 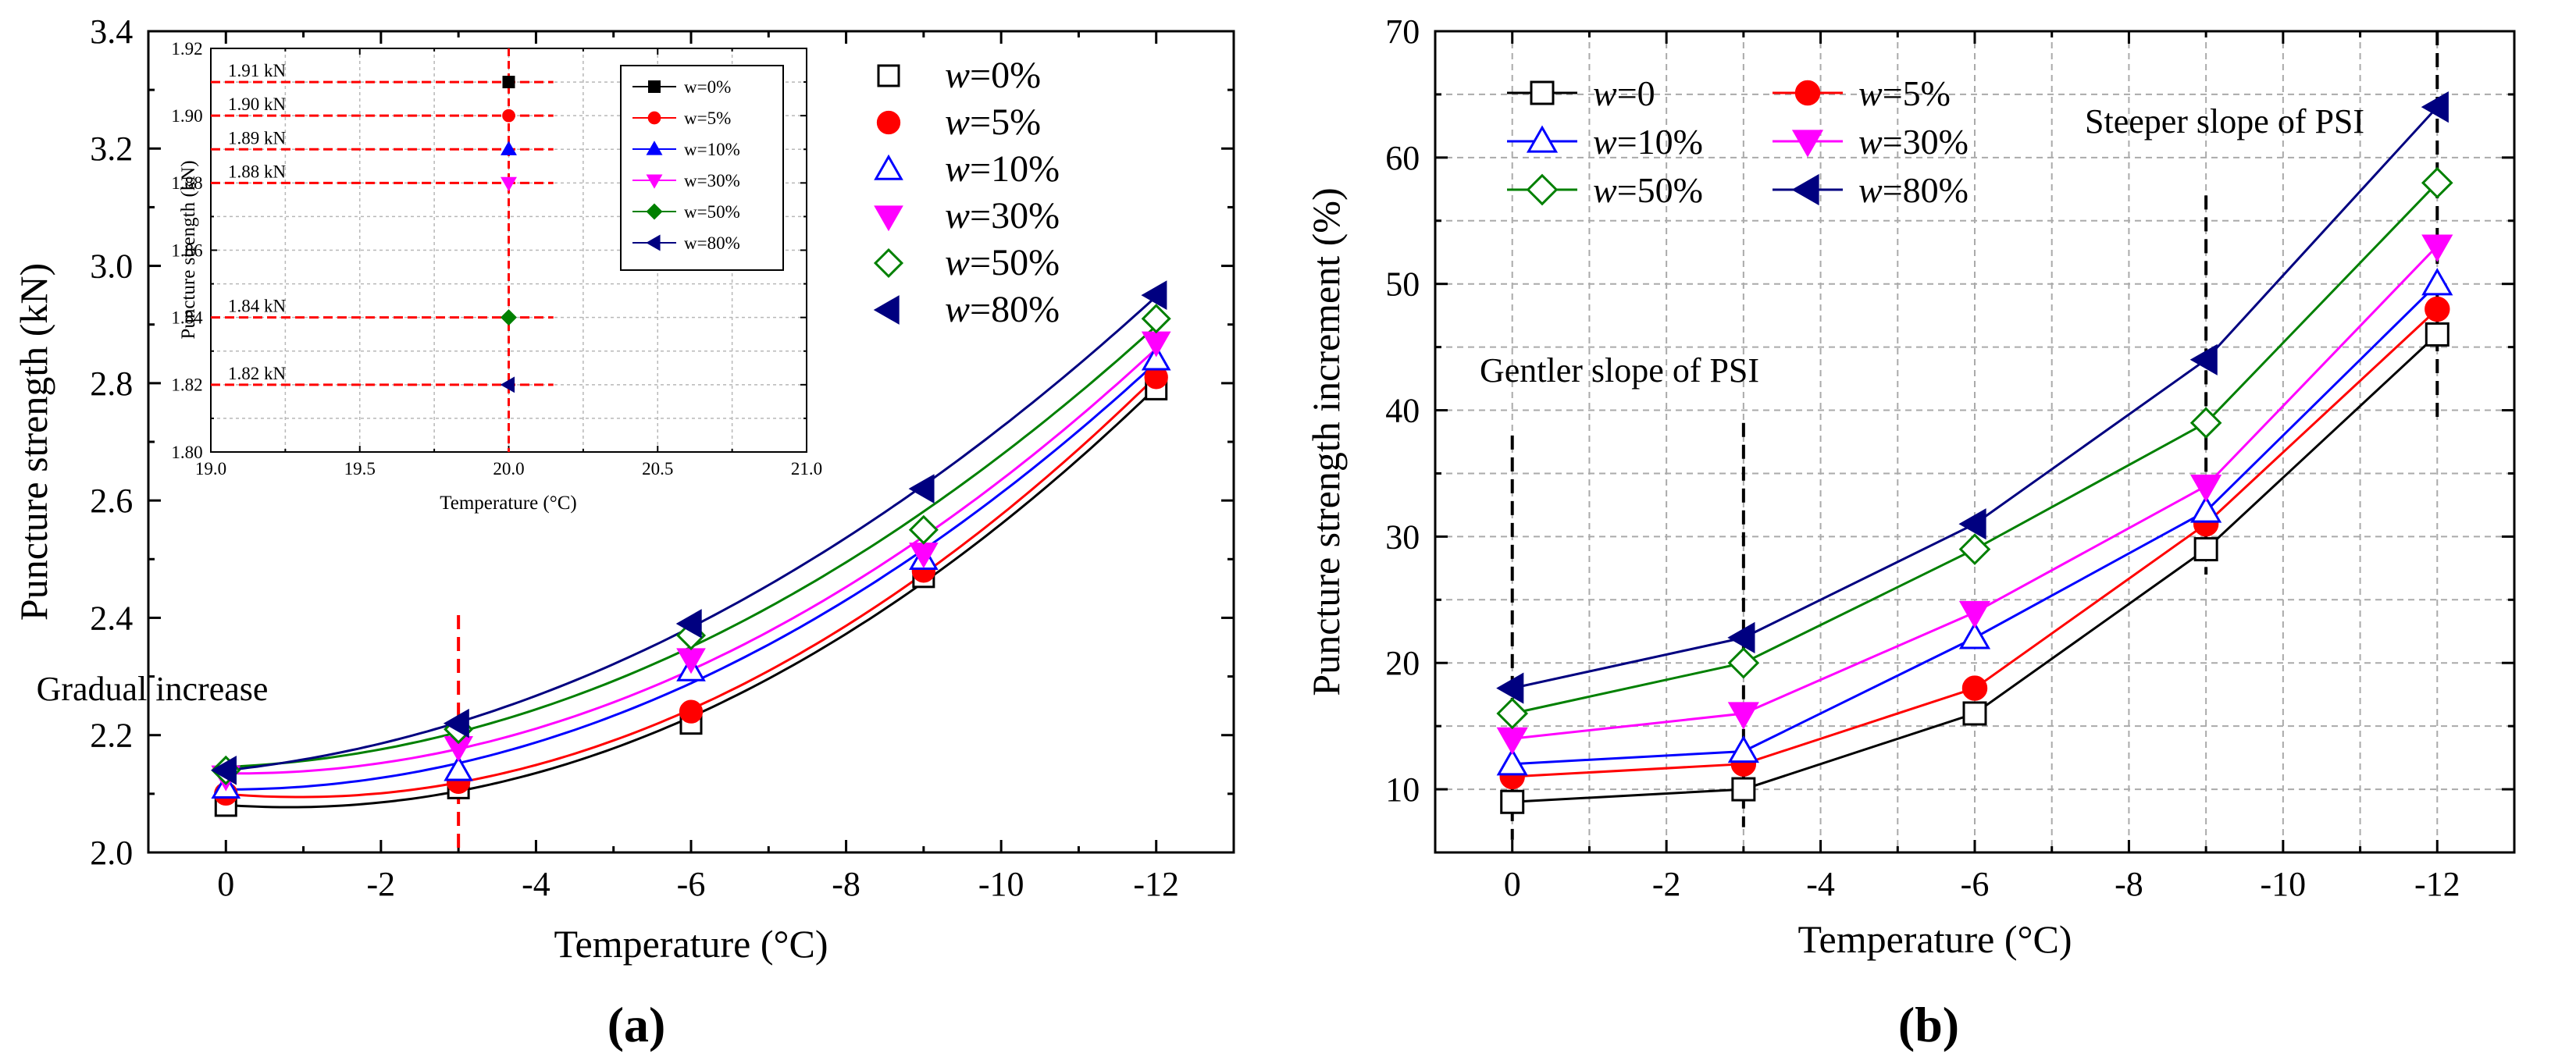 What do you see at coordinates (509, 184) in the screenshot?
I see `inset-marker-w30` at bounding box center [509, 184].